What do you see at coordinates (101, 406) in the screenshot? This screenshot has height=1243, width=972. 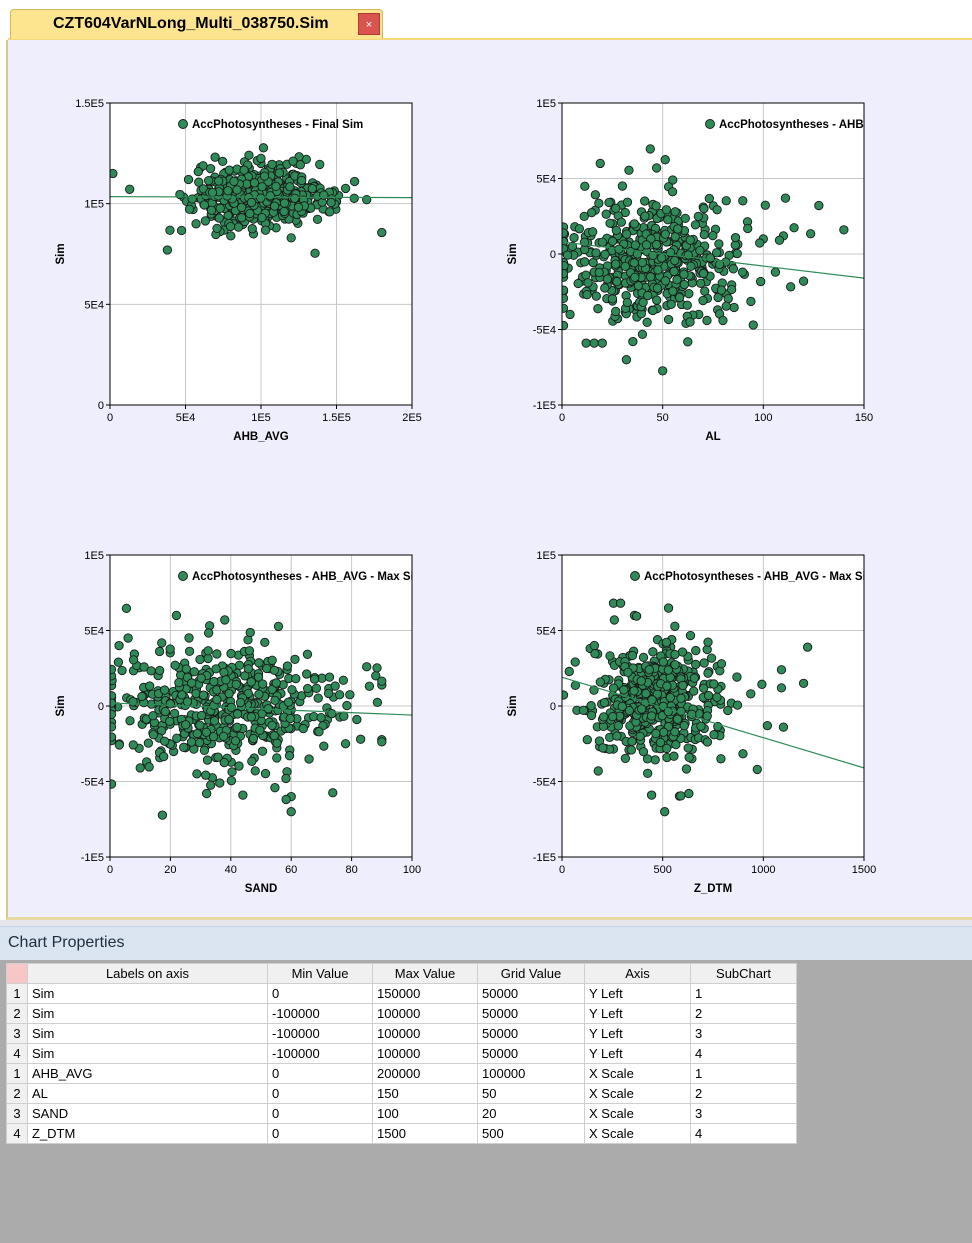 I see `y-tick-label: 0` at bounding box center [101, 406].